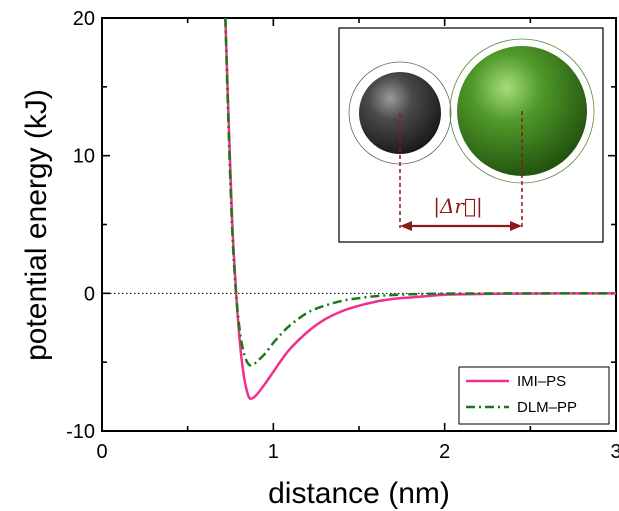  Describe the element at coordinates (359, 493) in the screenshot. I see `x-axis-title: distance (nm)` at that location.